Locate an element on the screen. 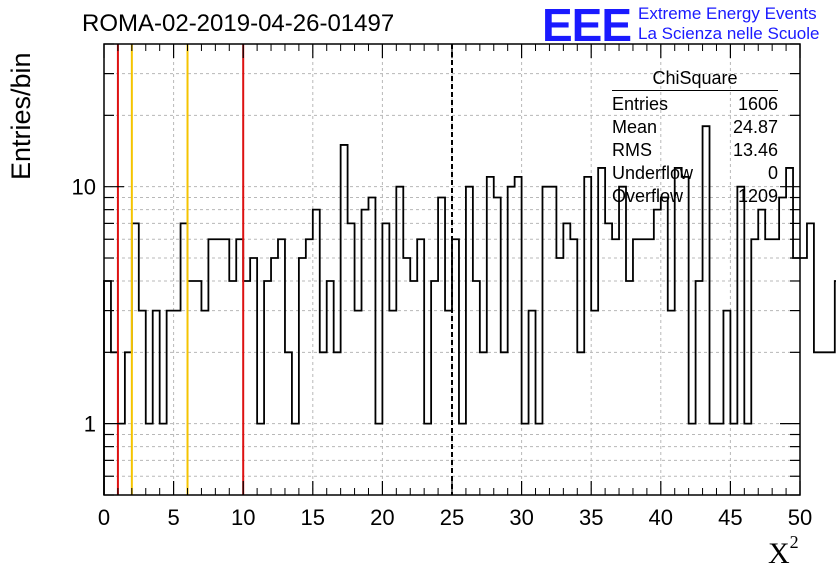 The image size is (836, 572). stats-label: Mean is located at coordinates (635, 127).